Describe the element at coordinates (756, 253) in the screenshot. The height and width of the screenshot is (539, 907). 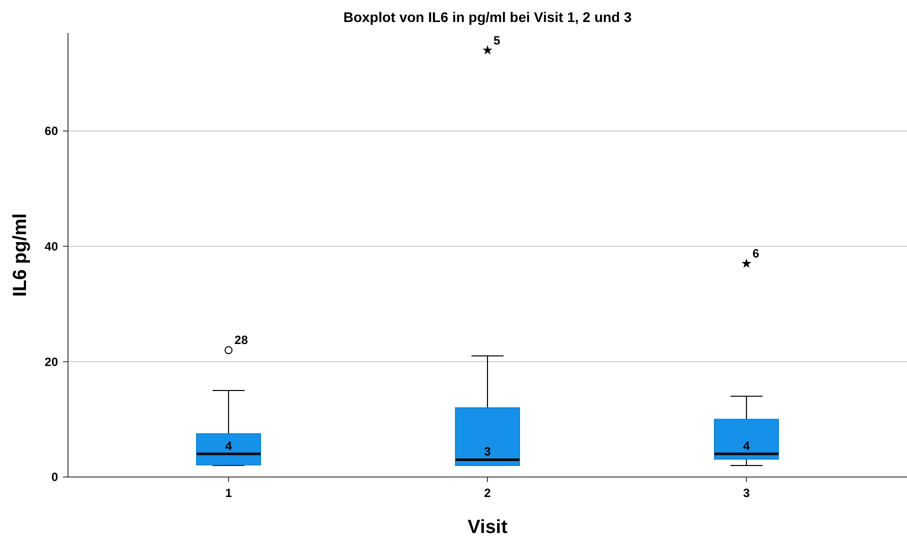
I see `annotation: 6` at that location.